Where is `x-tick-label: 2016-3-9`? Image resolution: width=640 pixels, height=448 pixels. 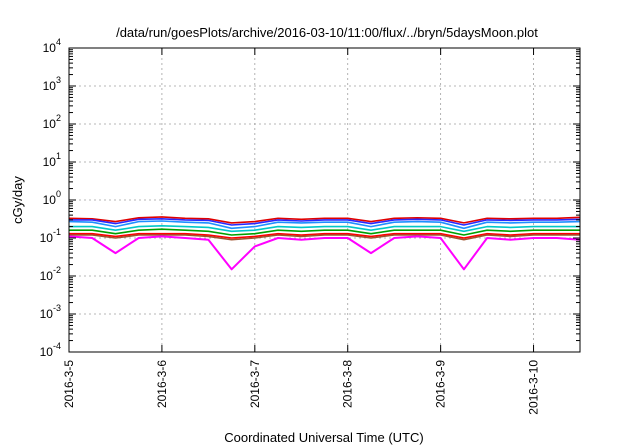 x-tick-label: 2016-3-9 is located at coordinates (441, 384).